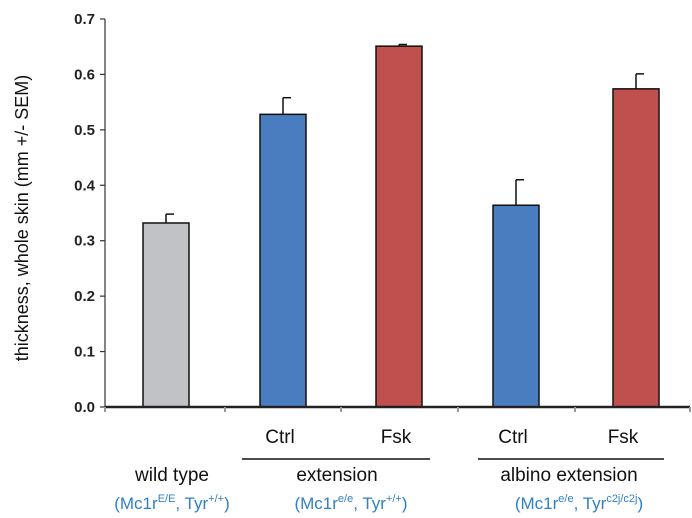 The image size is (692, 518). I want to click on y-axis-ticks: 0.0 0.1 0.2 0.3 0.4 0.5 0.6 0.7, so click(90, 213).